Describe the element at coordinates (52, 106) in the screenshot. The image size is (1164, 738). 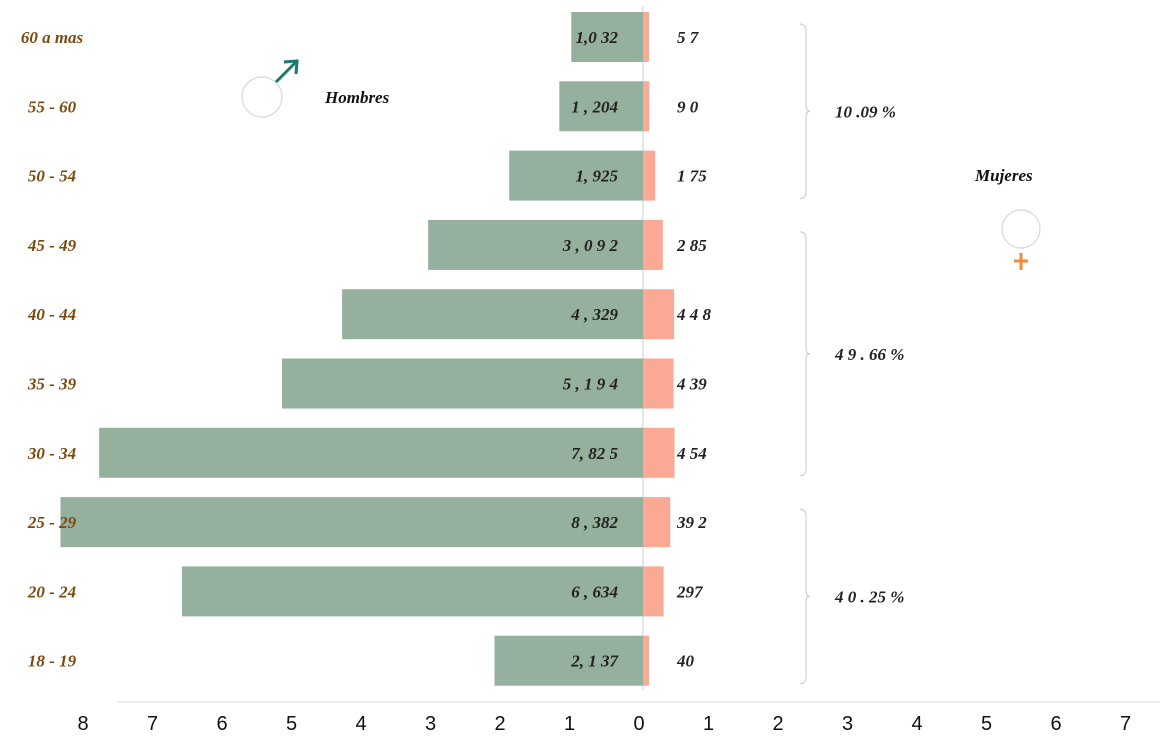
I see `age-group-label: 55 - 60` at that location.